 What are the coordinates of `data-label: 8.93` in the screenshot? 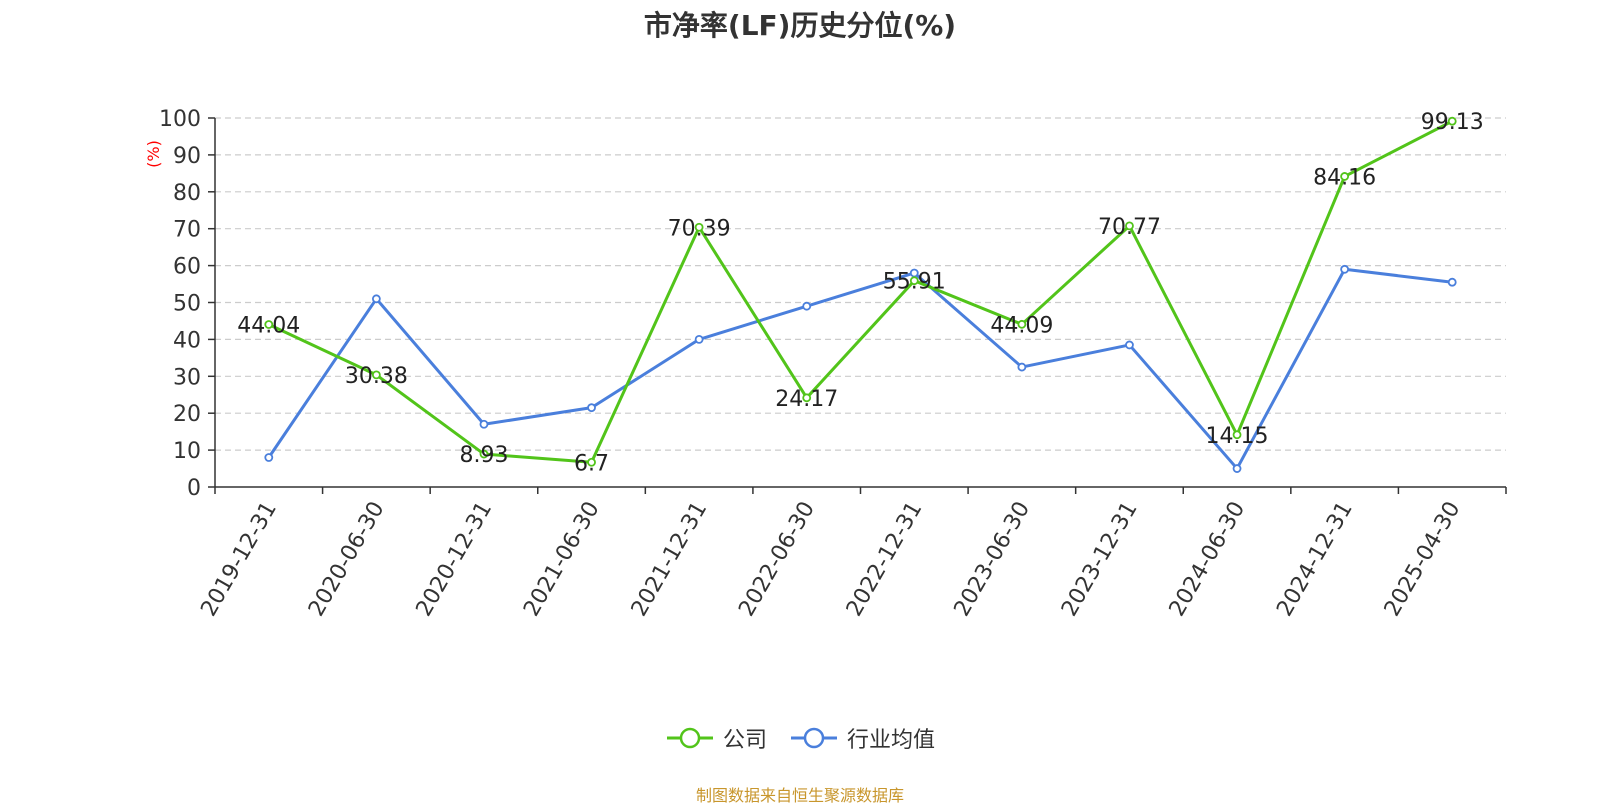 It's located at (483, 455).